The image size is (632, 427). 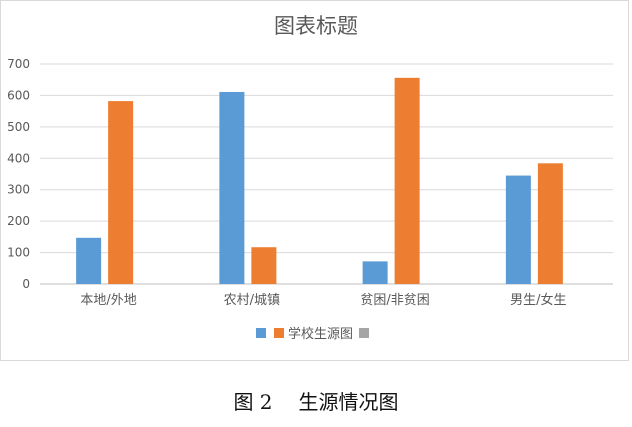 I want to click on y-tick-label: 400, so click(x=18, y=158).